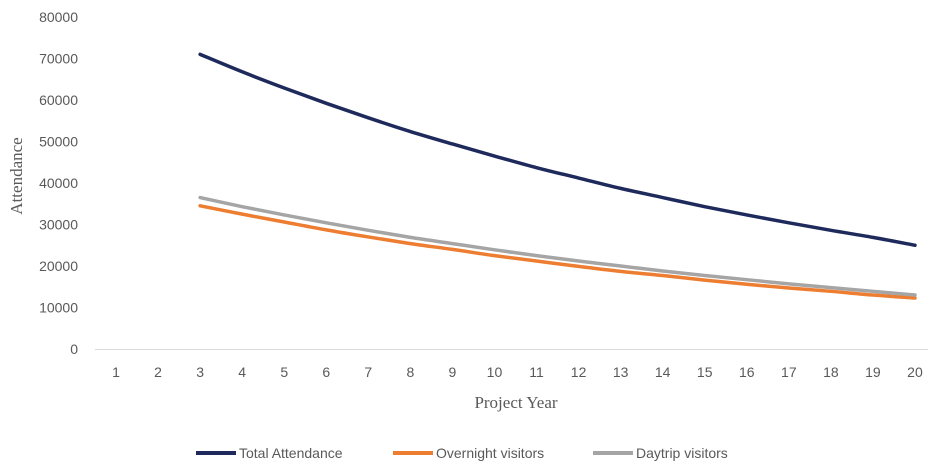 This screenshot has height=464, width=929. I want to click on x-tick-label: 9, so click(453, 372).